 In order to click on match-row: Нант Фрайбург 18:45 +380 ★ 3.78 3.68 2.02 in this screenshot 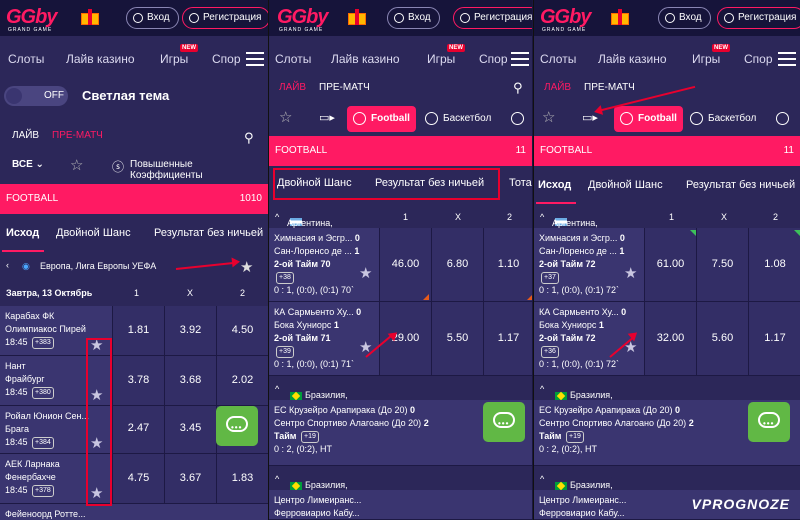, I will do `click(134, 381)`.